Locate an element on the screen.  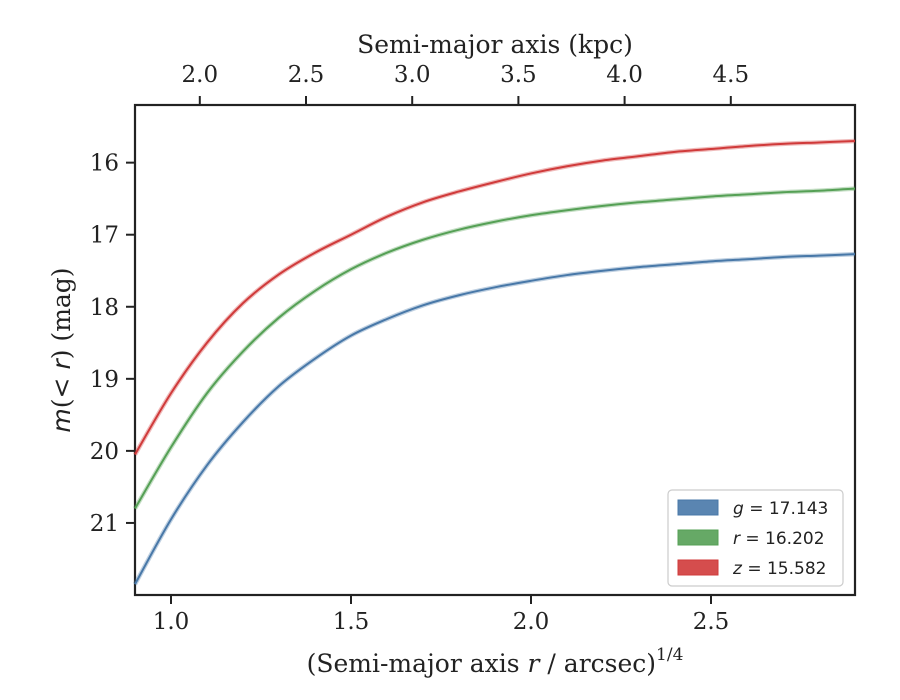
legend-swatch-g is located at coordinates (698, 507).